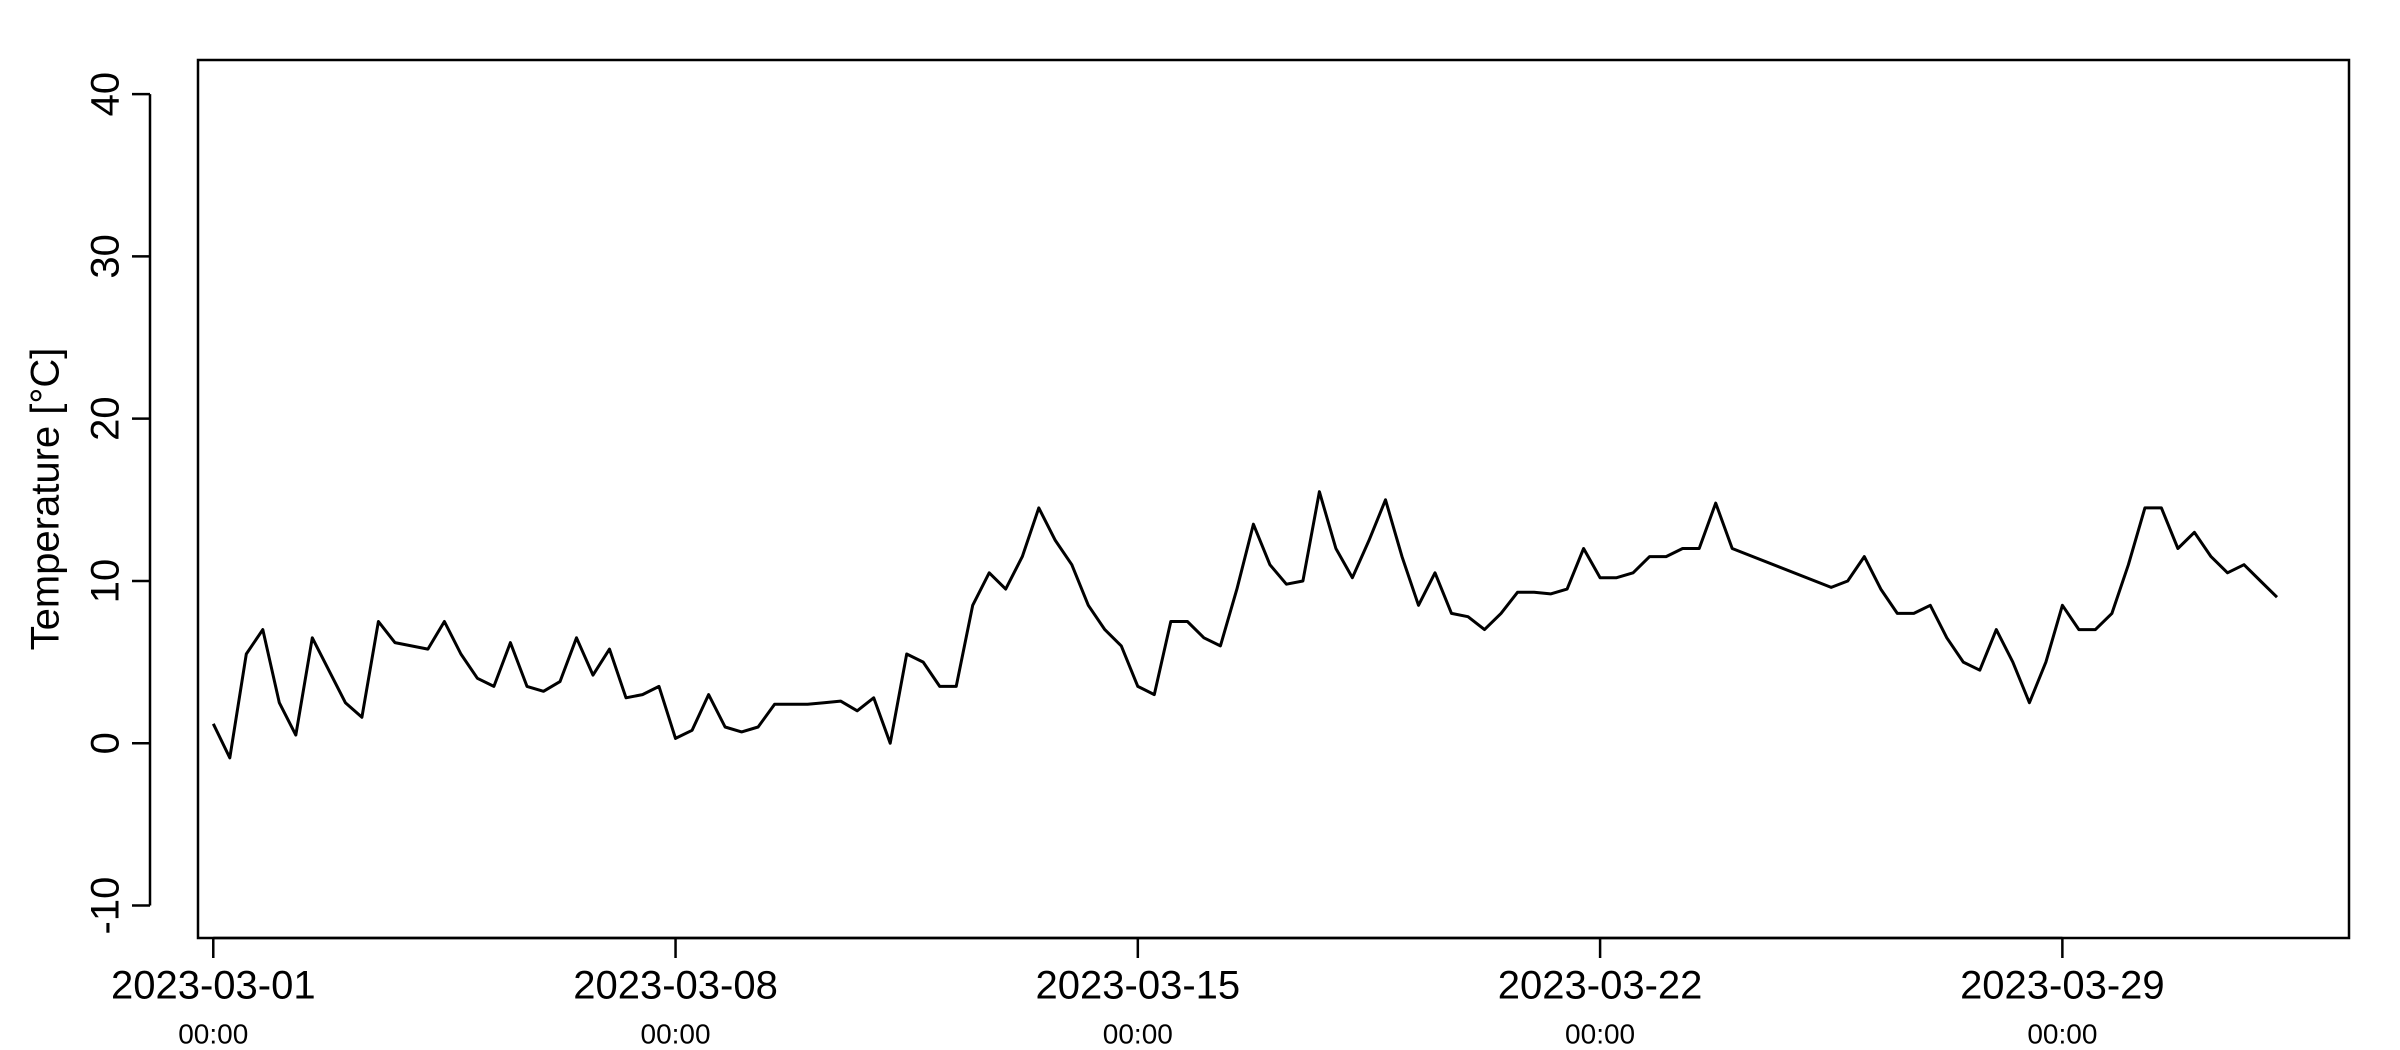 This screenshot has width=2400, height=1050. Describe the element at coordinates (675, 986) in the screenshot. I see `x-tick-label: 2023-03-08` at that location.